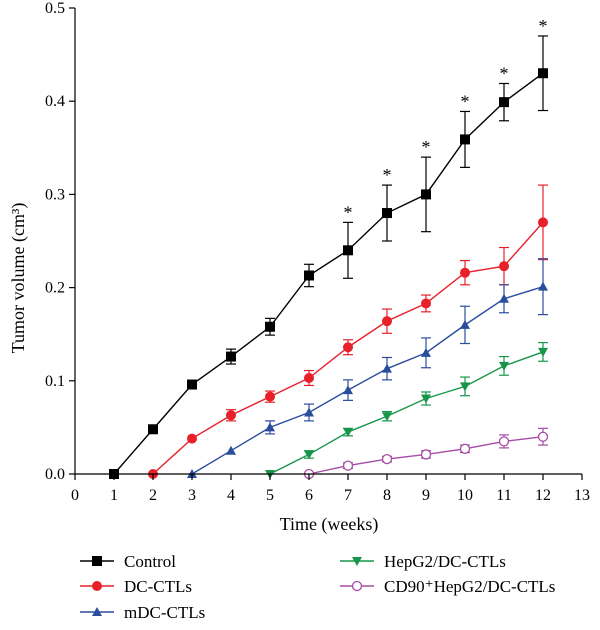  Describe the element at coordinates (114, 495) in the screenshot. I see `x-tick-label: 1` at that location.